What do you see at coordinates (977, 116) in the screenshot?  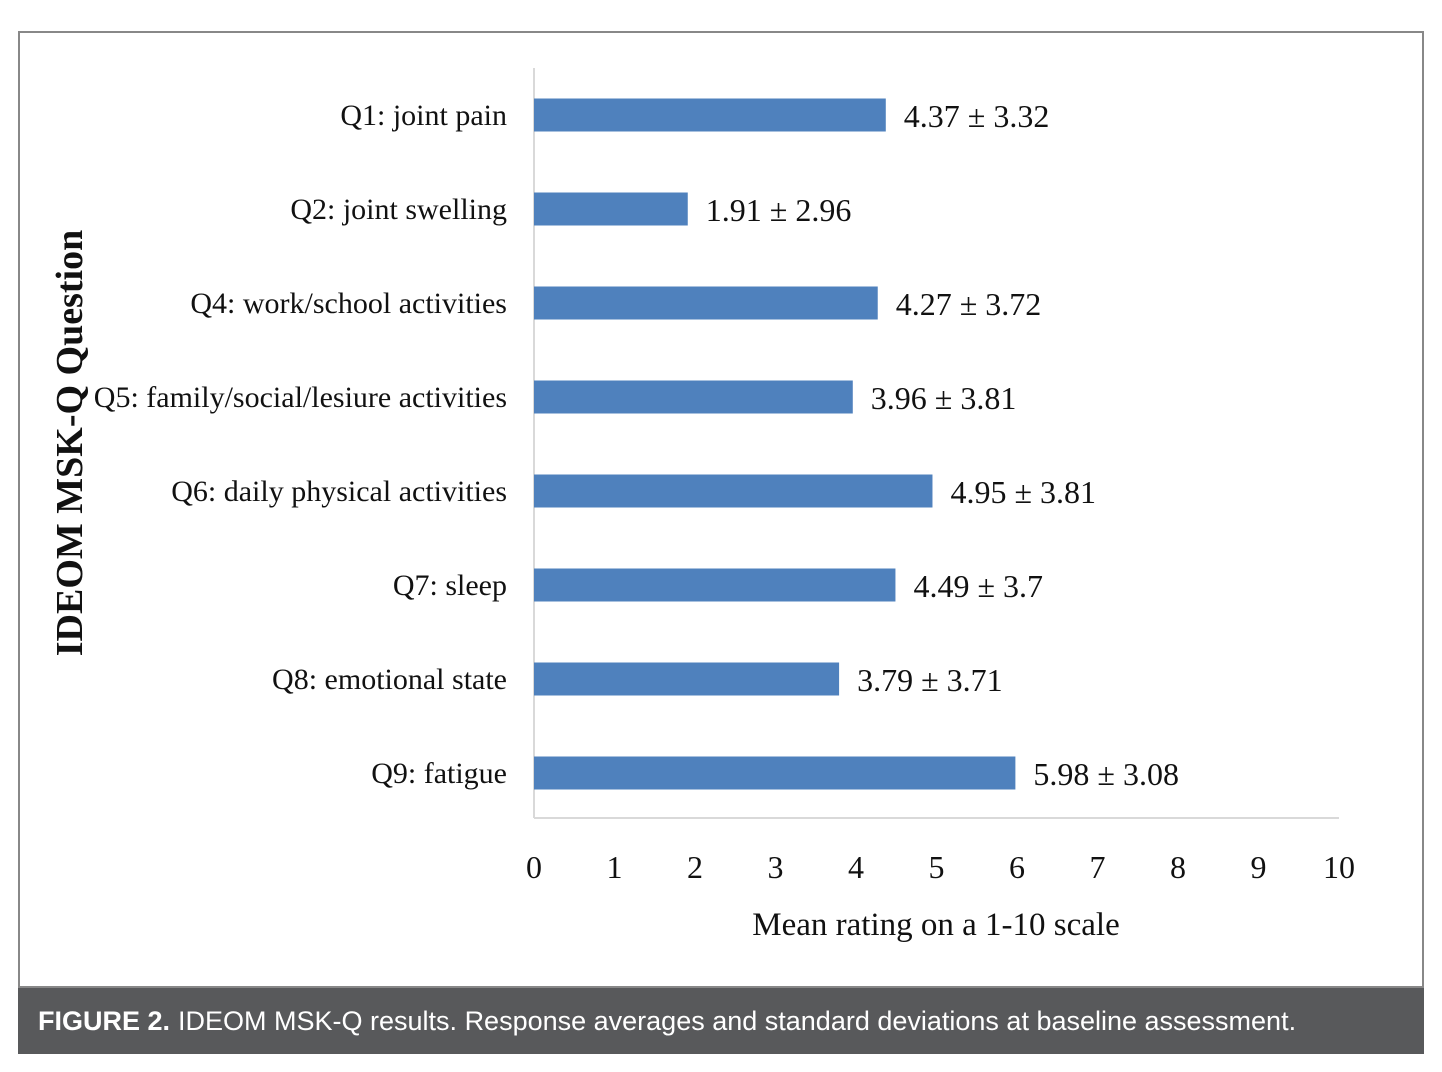 I see `data-label: 4.37 ± 3.32` at bounding box center [977, 116].